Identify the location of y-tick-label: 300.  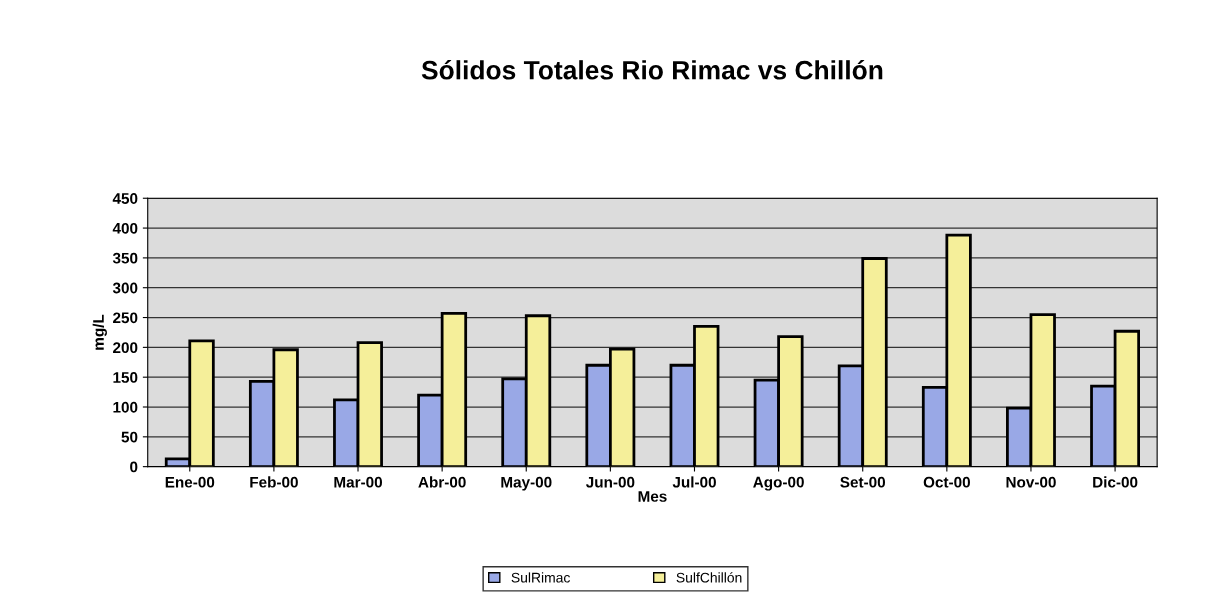
(125, 288).